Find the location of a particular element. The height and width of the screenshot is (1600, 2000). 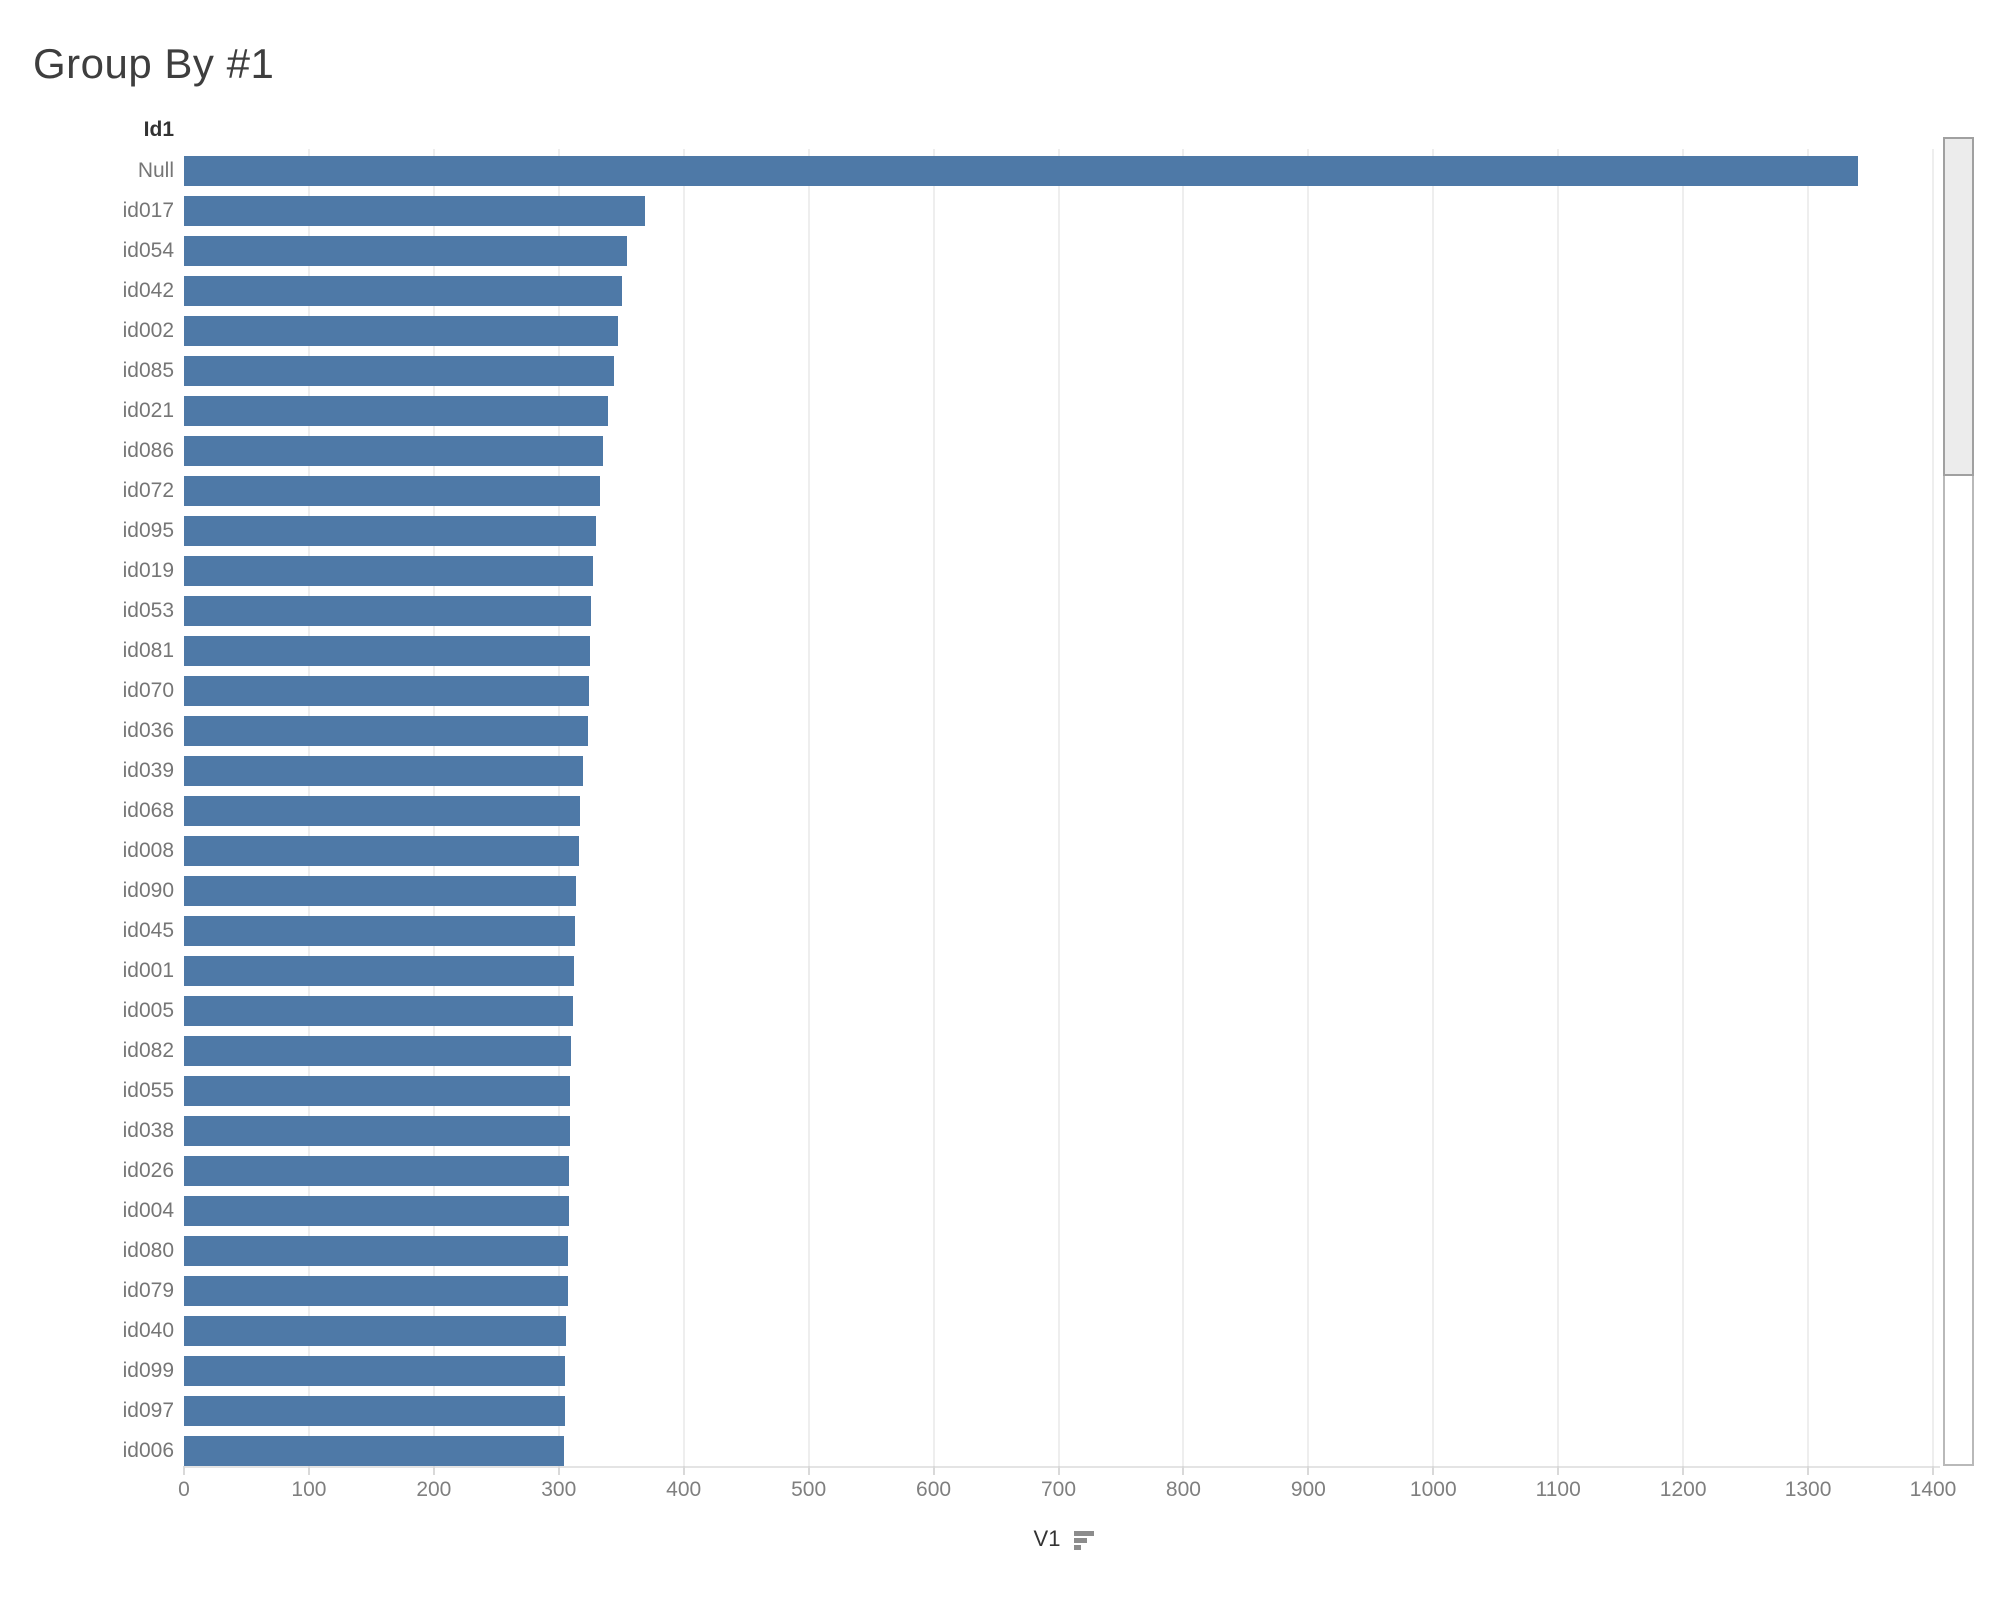

row-label: id053 is located at coordinates (148, 610).